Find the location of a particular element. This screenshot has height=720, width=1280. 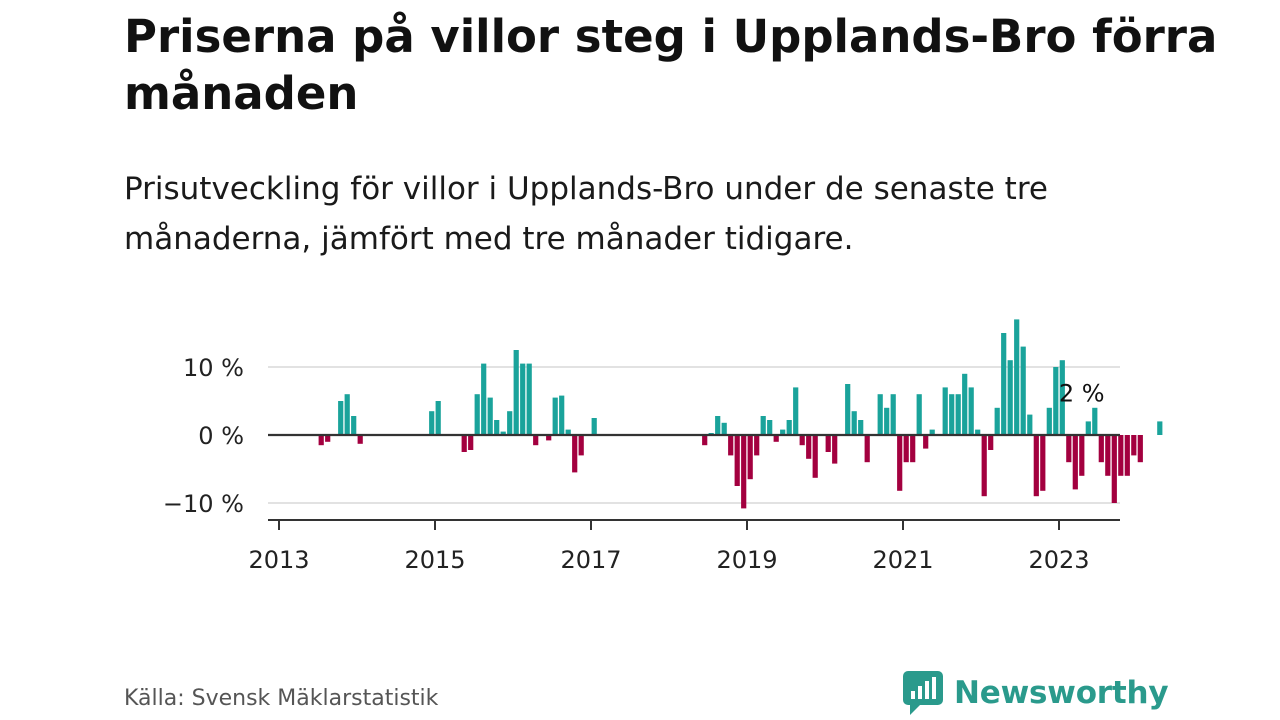

brand-name: Newsworthy is located at coordinates (1061, 693).